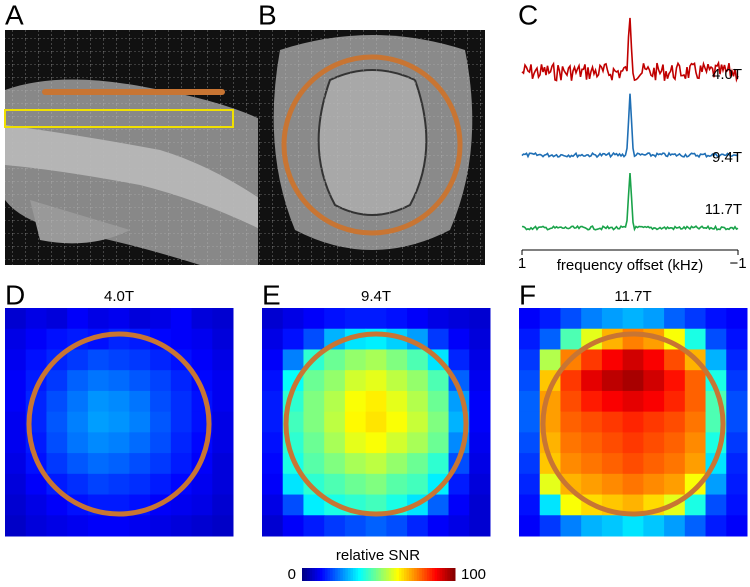  What do you see at coordinates (528, 15) in the screenshot?
I see `panel-letter: C` at bounding box center [528, 15].